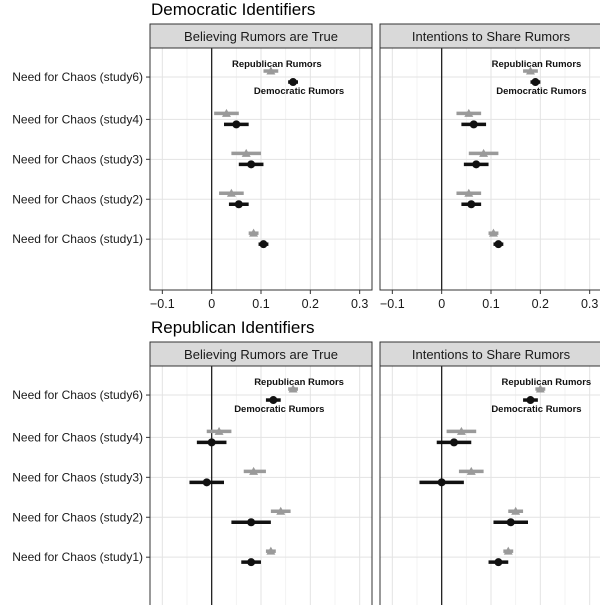 The width and height of the screenshot is (600, 605). What do you see at coordinates (233, 9) in the screenshot?
I see `group-title: Democratic Identifiers` at bounding box center [233, 9].